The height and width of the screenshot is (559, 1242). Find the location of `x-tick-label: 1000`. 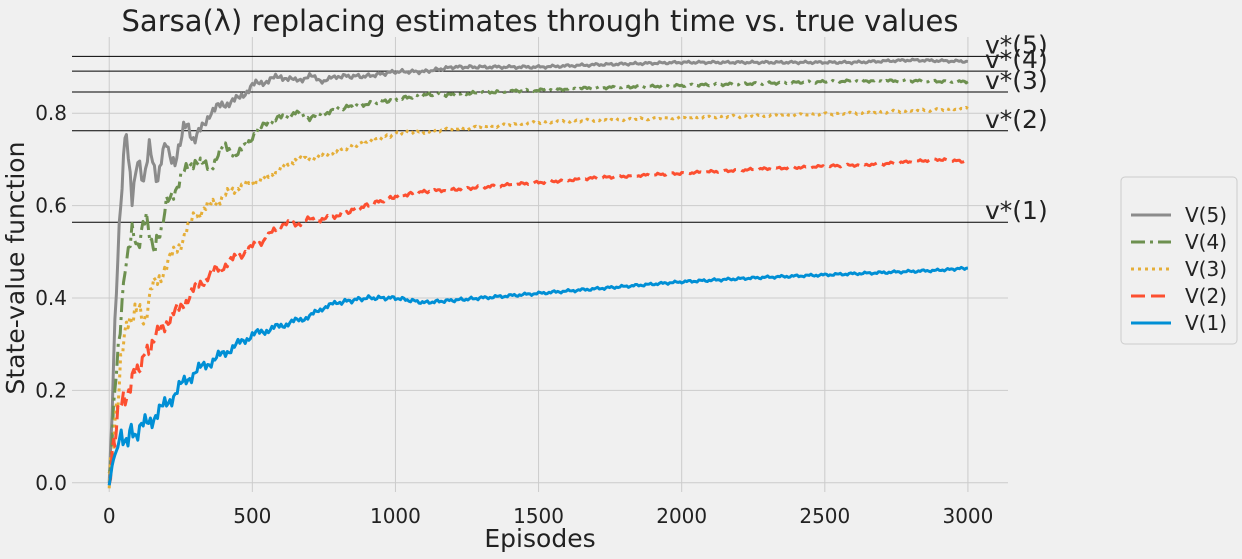

x-tick-label: 1000 is located at coordinates (395, 516).